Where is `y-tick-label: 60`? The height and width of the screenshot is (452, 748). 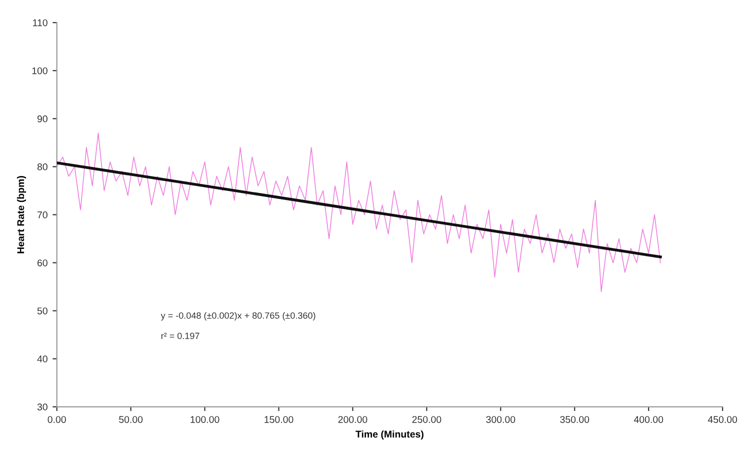 y-tick-label: 60 is located at coordinates (43, 262).